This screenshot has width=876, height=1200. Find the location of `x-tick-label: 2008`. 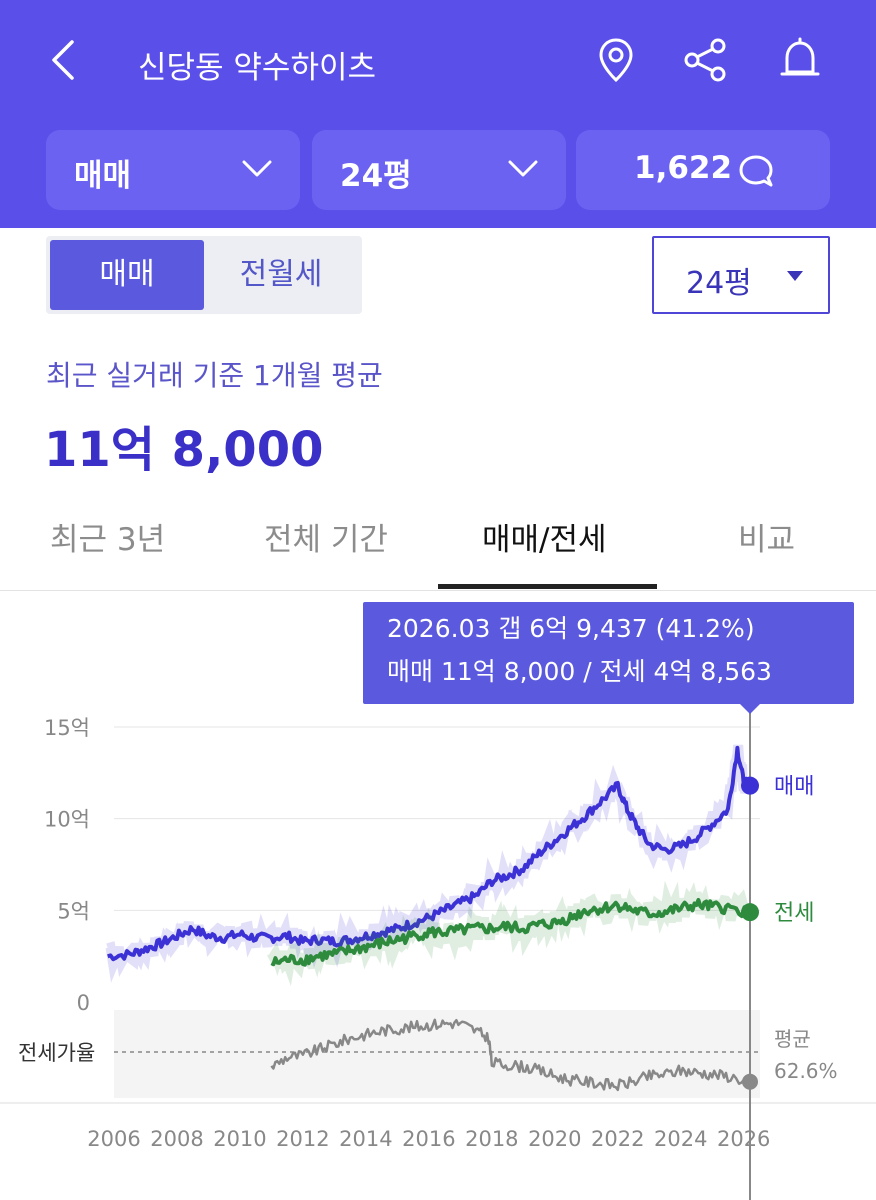

x-tick-label: 2008 is located at coordinates (176, 1139).